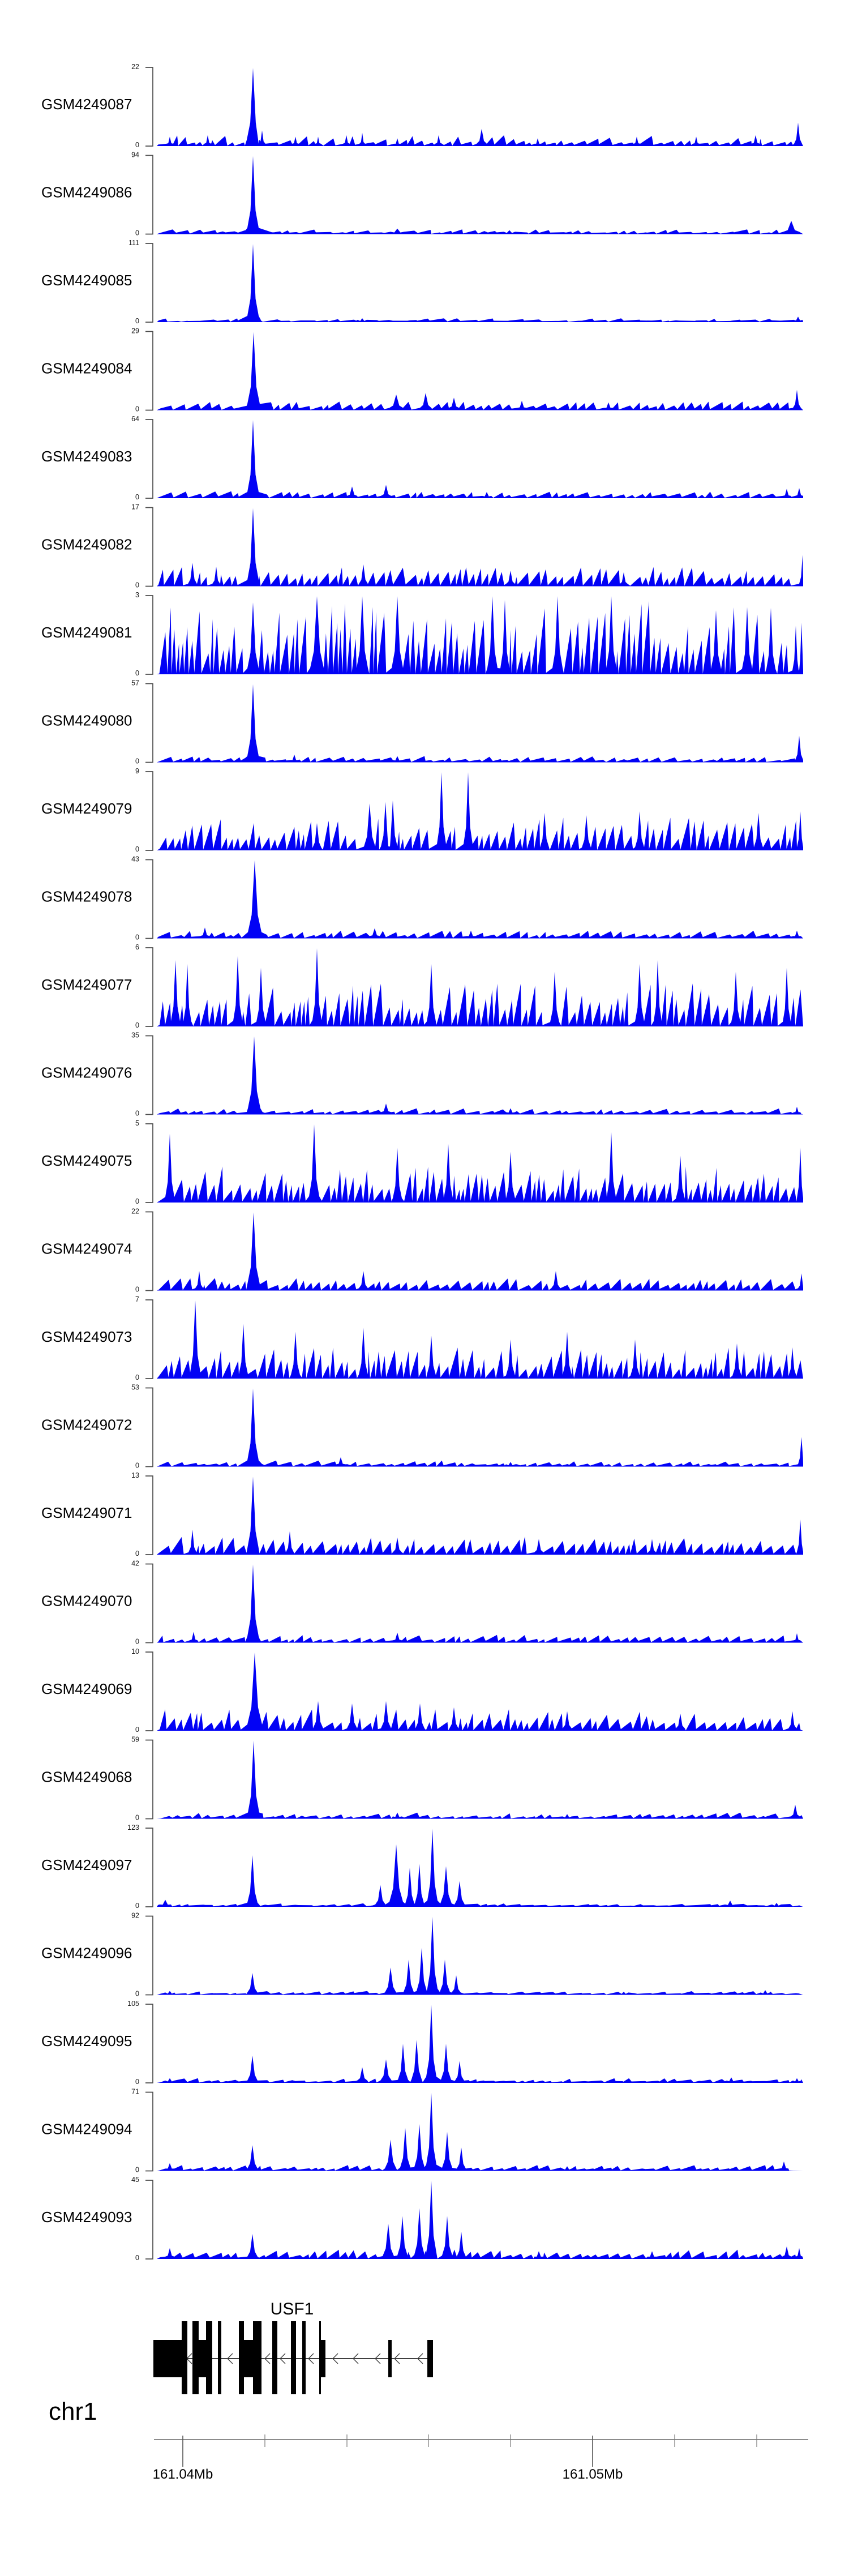  I want to click on track-label: GSM4249073, so click(86, 1336).